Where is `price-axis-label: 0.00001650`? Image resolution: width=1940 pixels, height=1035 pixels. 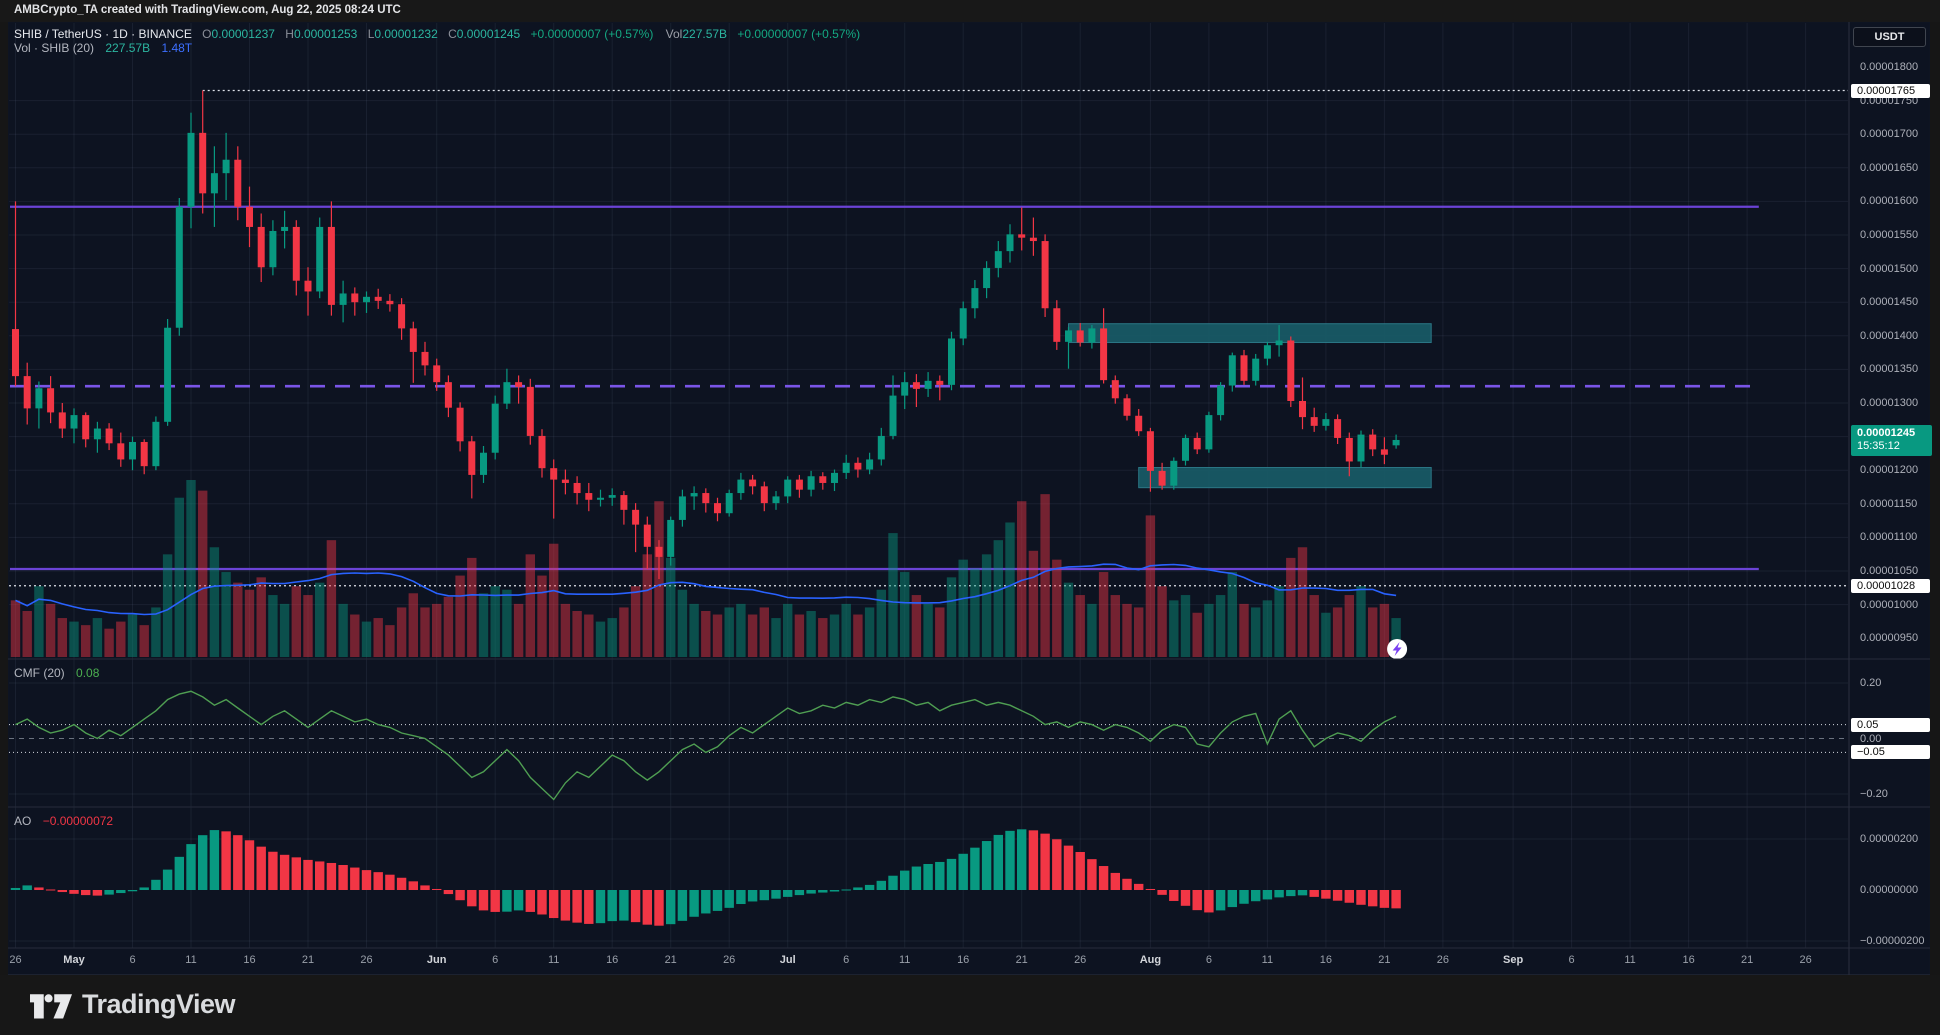
price-axis-label: 0.00001650 is located at coordinates (1889, 167).